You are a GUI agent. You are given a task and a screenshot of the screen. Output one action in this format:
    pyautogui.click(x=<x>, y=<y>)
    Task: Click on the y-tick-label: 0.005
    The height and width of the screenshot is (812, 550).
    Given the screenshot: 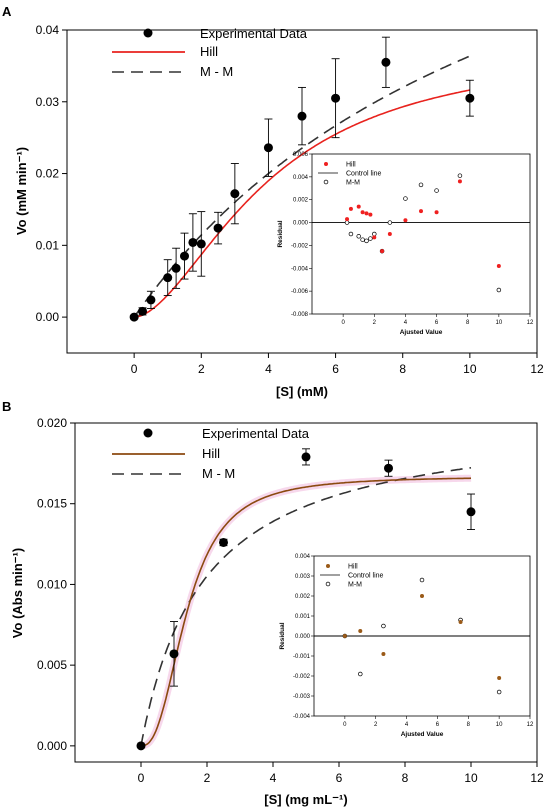 What is the action you would take?
    pyautogui.click(x=52, y=665)
    